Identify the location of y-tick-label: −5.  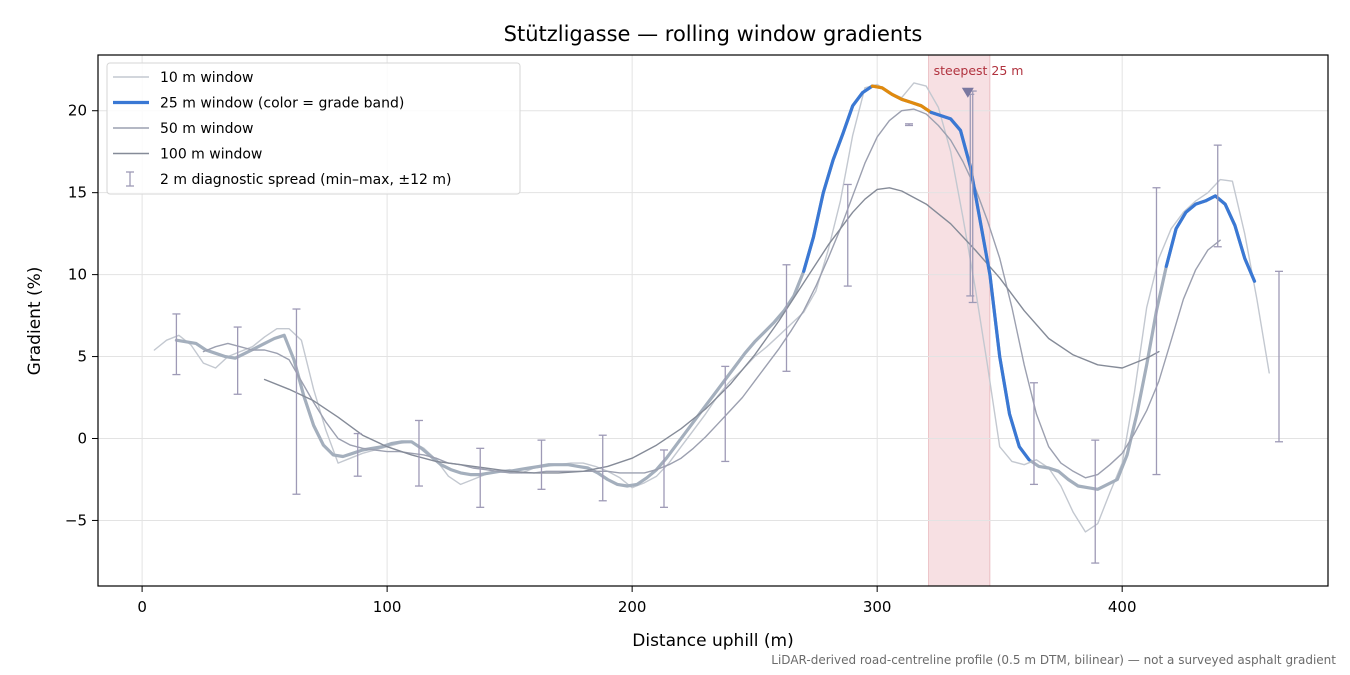
(76, 520).